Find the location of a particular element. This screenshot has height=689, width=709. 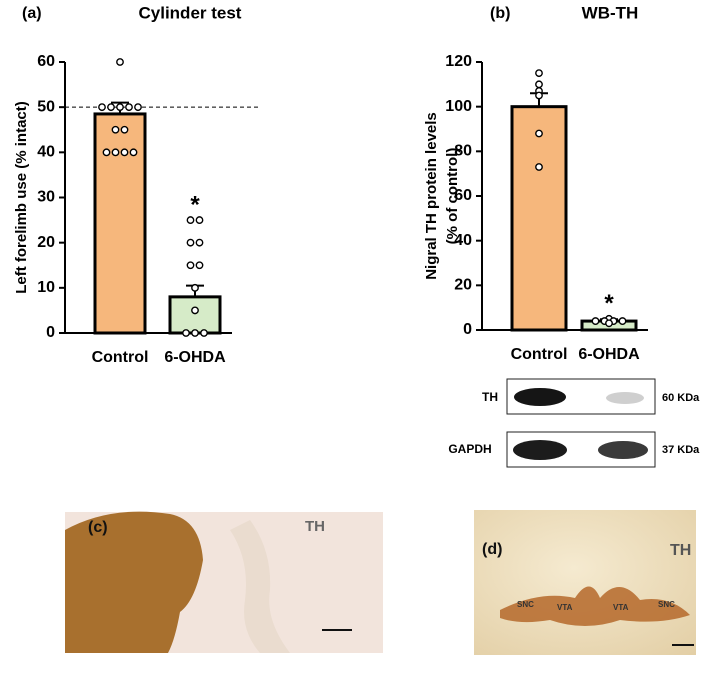

blot-size: 37 KDa is located at coordinates (681, 450).